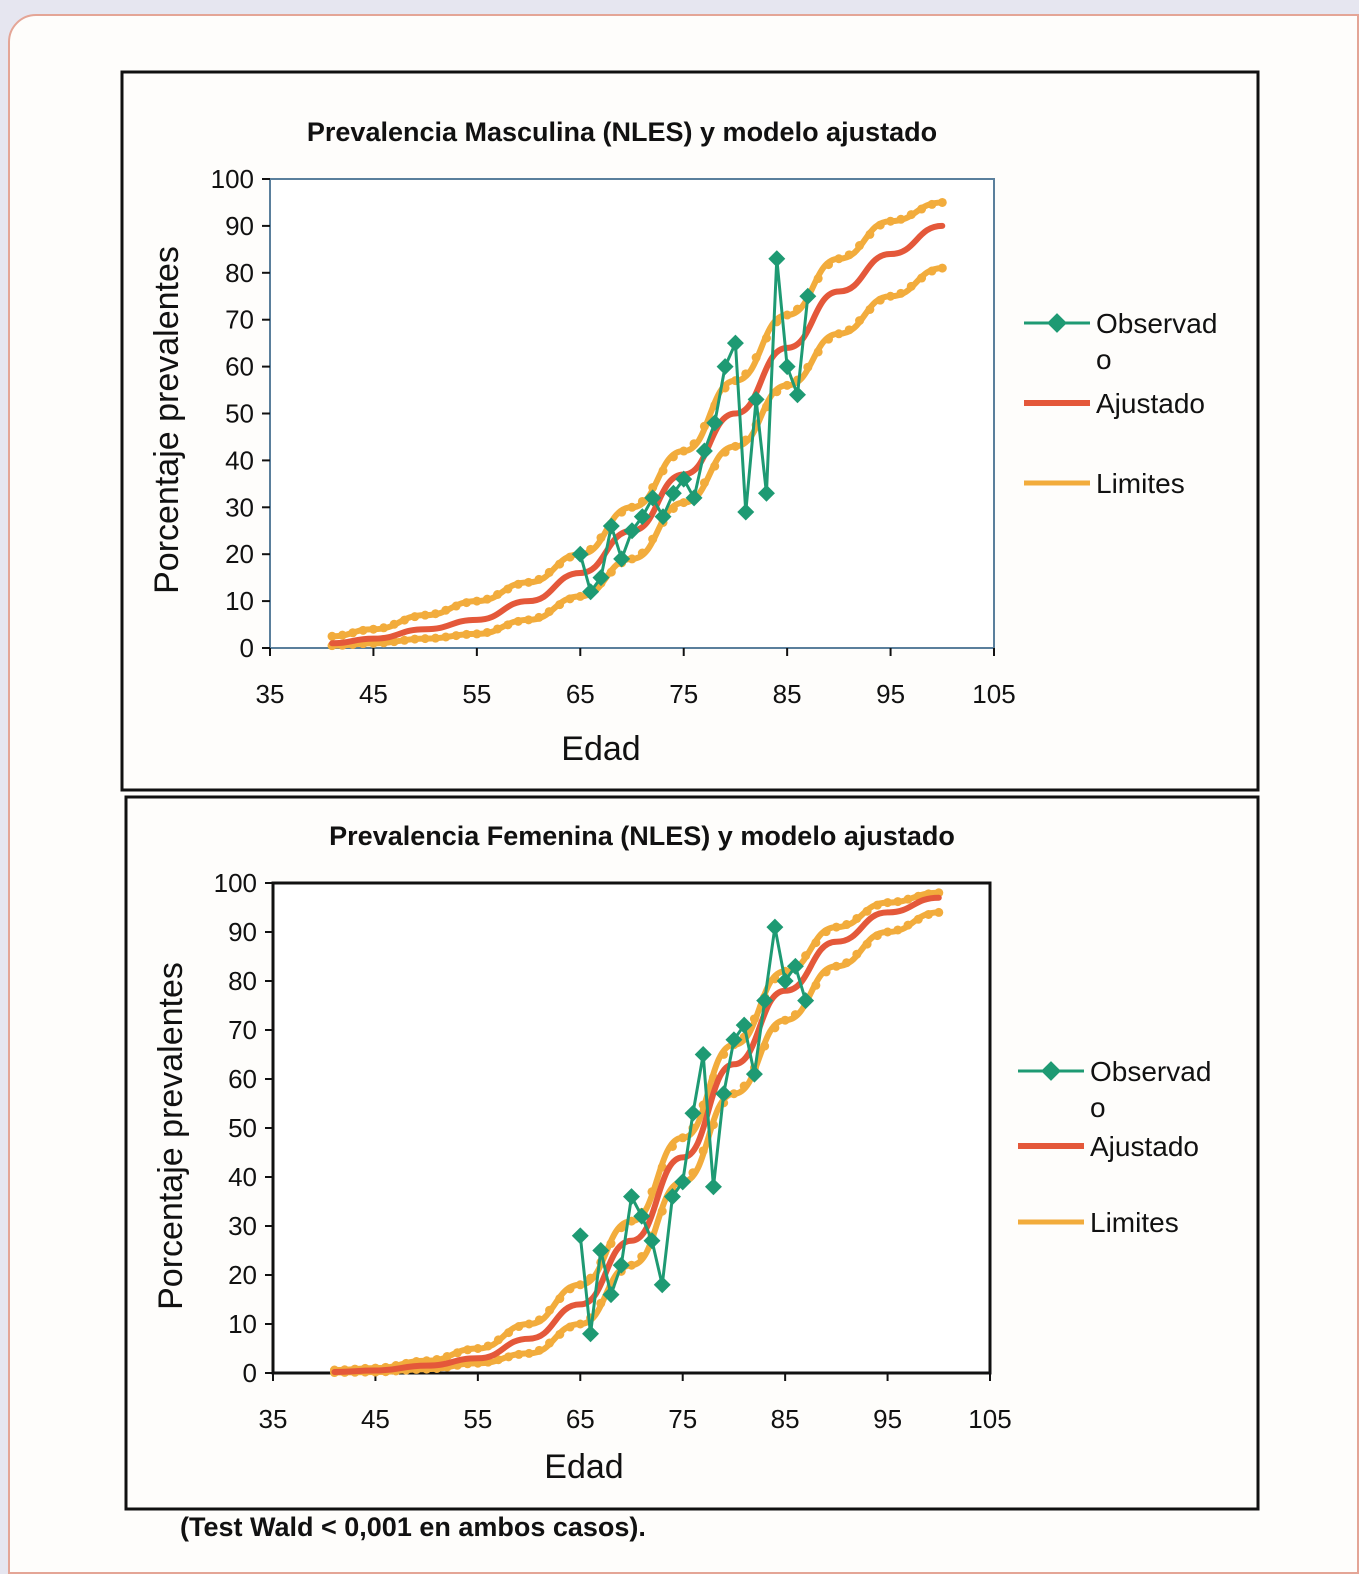  Describe the element at coordinates (239, 320) in the screenshot. I see `y-tick-label: 70` at that location.